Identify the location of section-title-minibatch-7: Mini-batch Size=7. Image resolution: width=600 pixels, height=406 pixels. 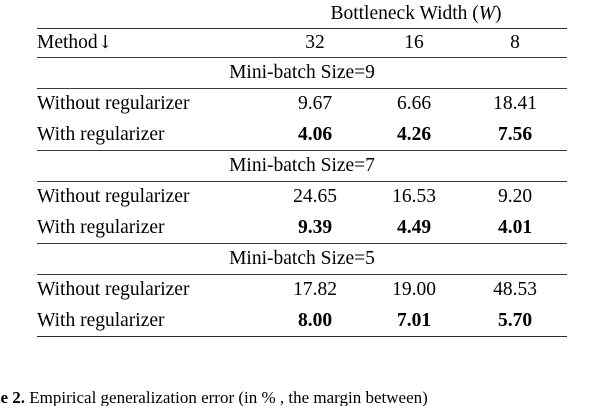
(302, 165).